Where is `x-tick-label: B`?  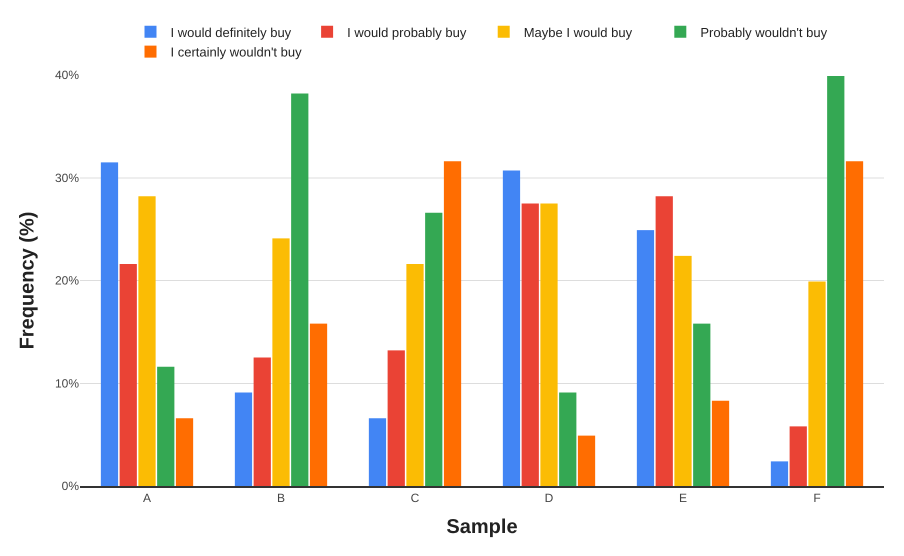
x-tick-label: B is located at coordinates (281, 498).